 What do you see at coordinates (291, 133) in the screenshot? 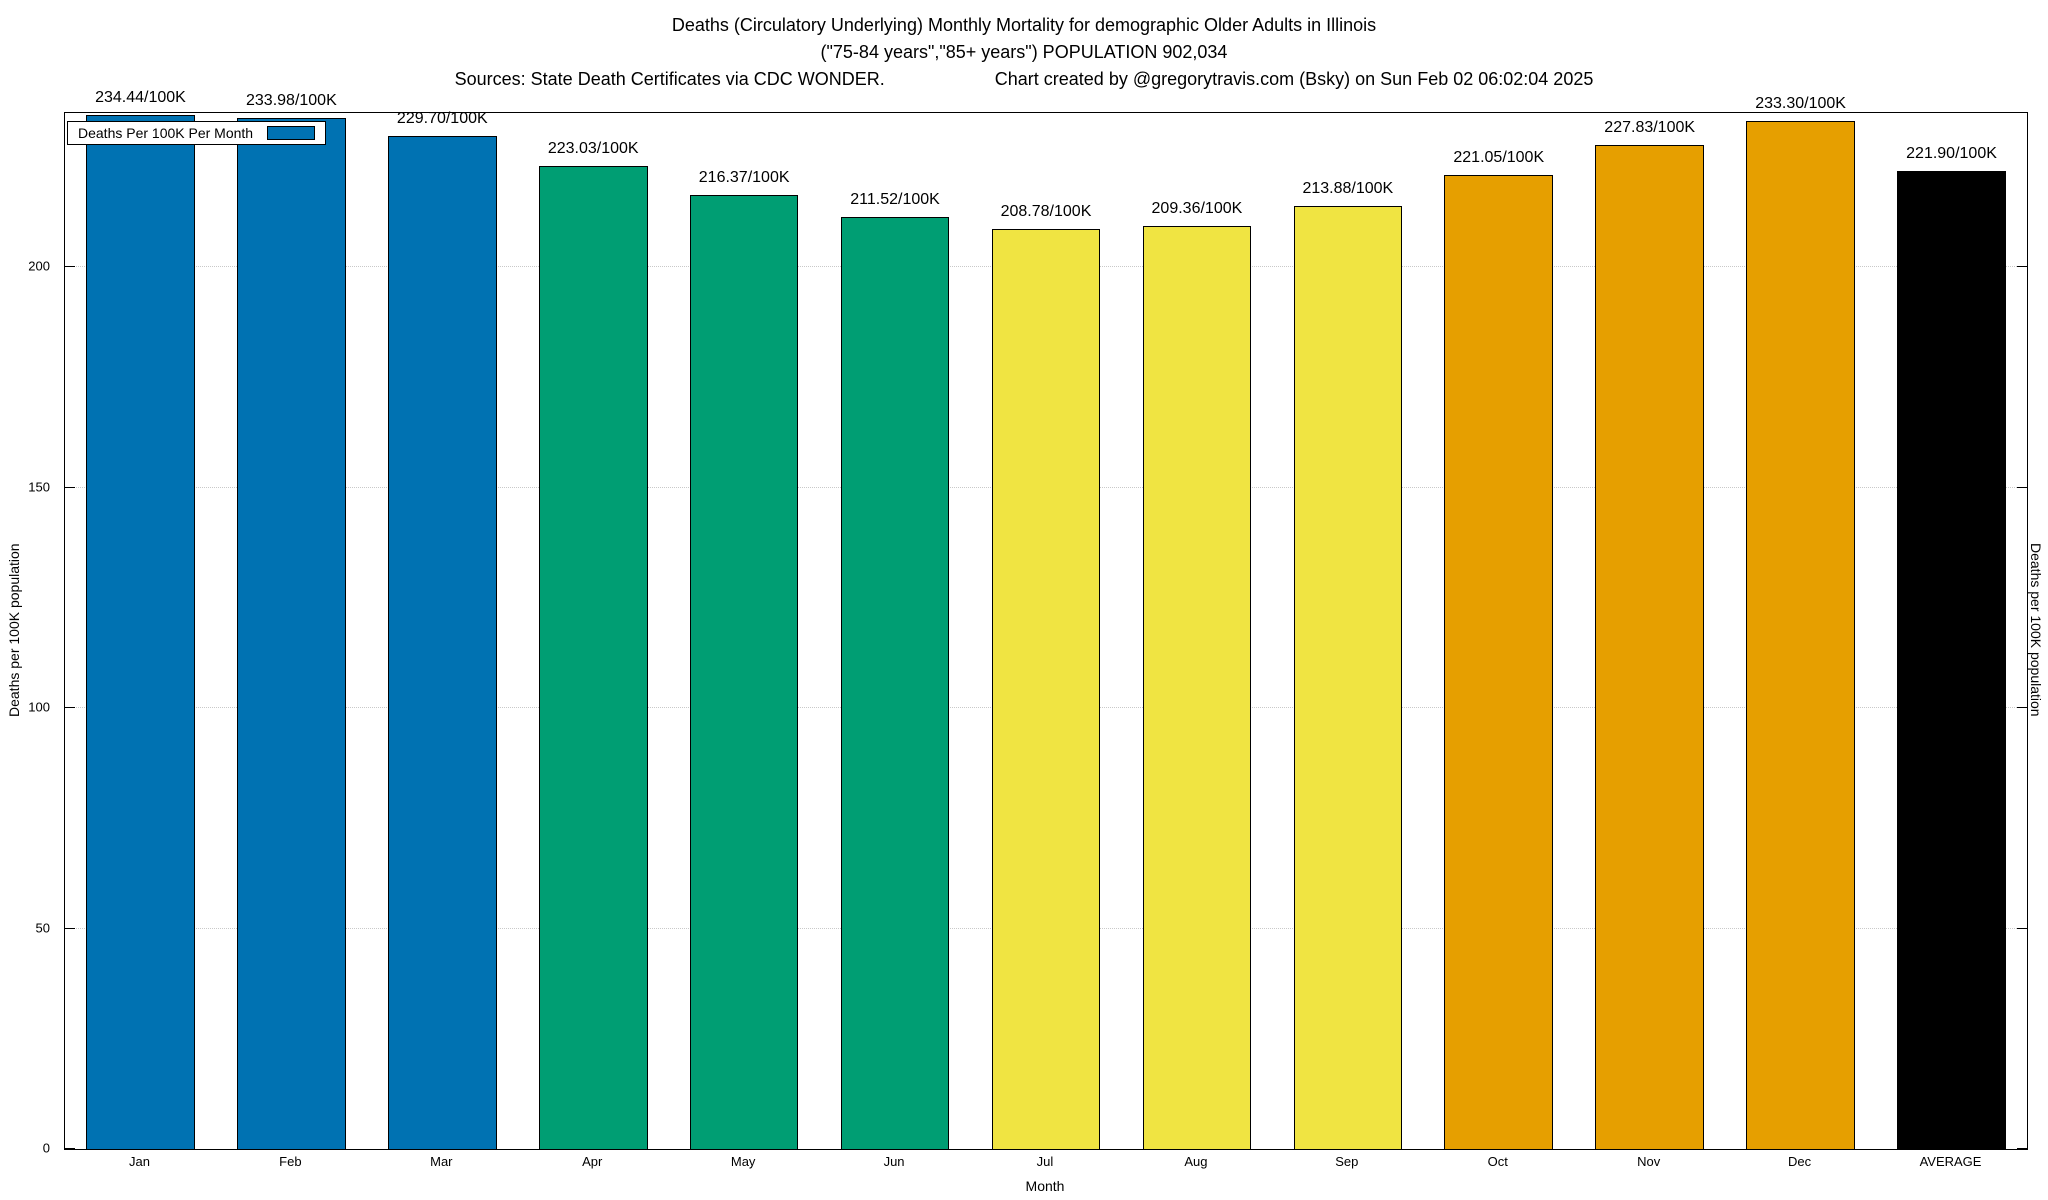
I see `legend-swatch-blue` at bounding box center [291, 133].